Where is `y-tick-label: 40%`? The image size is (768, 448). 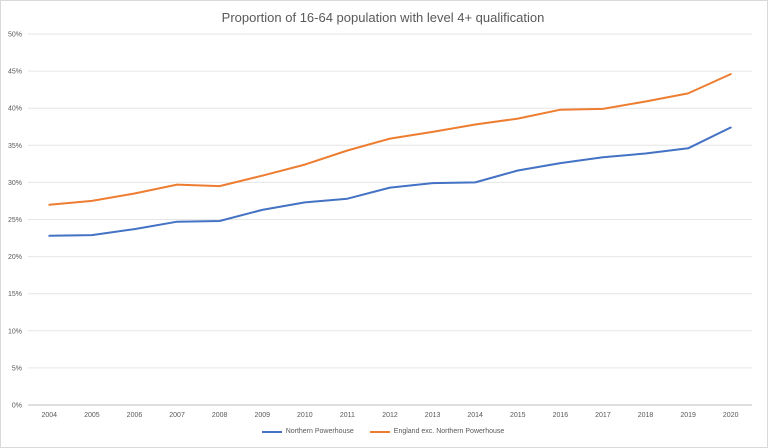 y-tick-label: 40% is located at coordinates (15, 109).